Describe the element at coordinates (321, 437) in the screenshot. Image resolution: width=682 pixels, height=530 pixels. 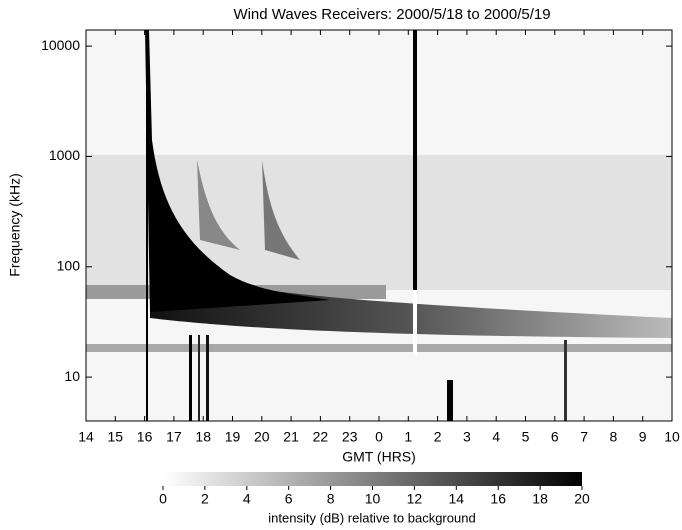
I see `x-tick-label: 22` at that location.